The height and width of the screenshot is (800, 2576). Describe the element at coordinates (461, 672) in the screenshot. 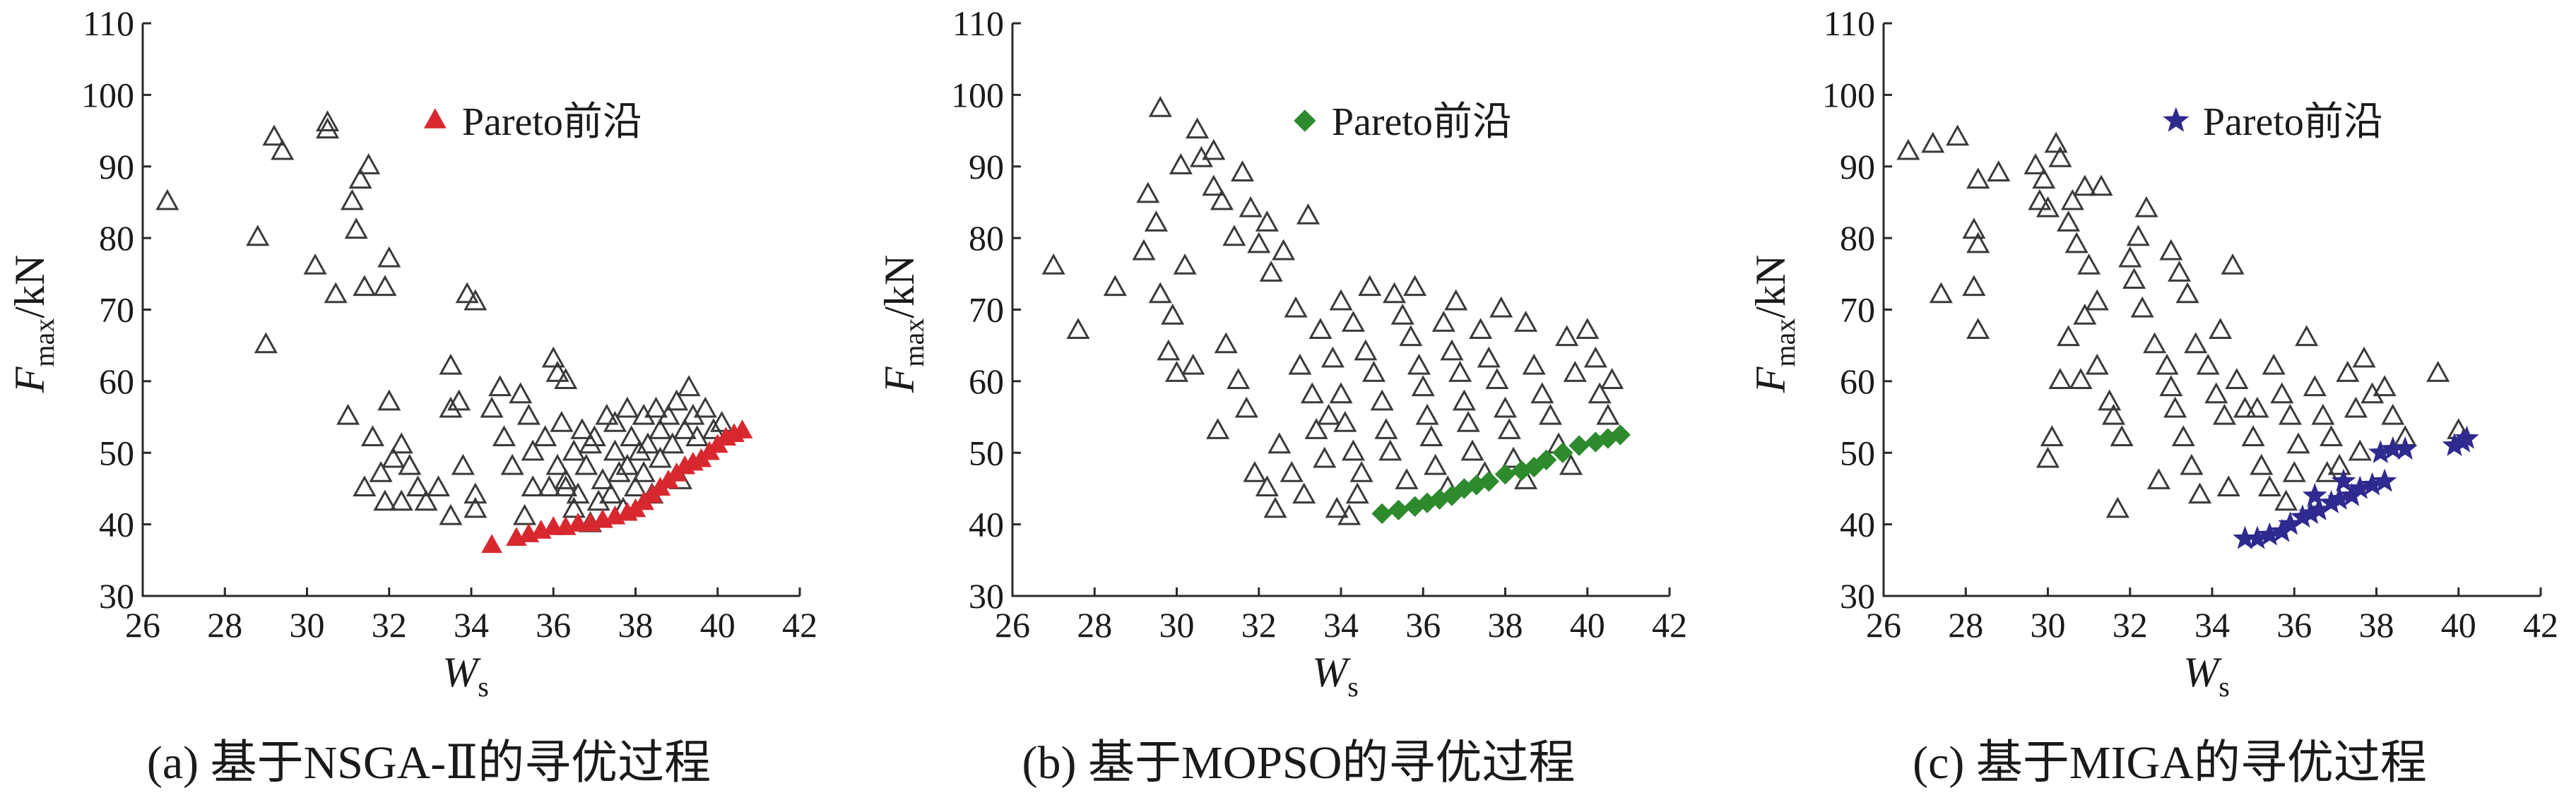

I see `x-axis-label-main: W` at that location.